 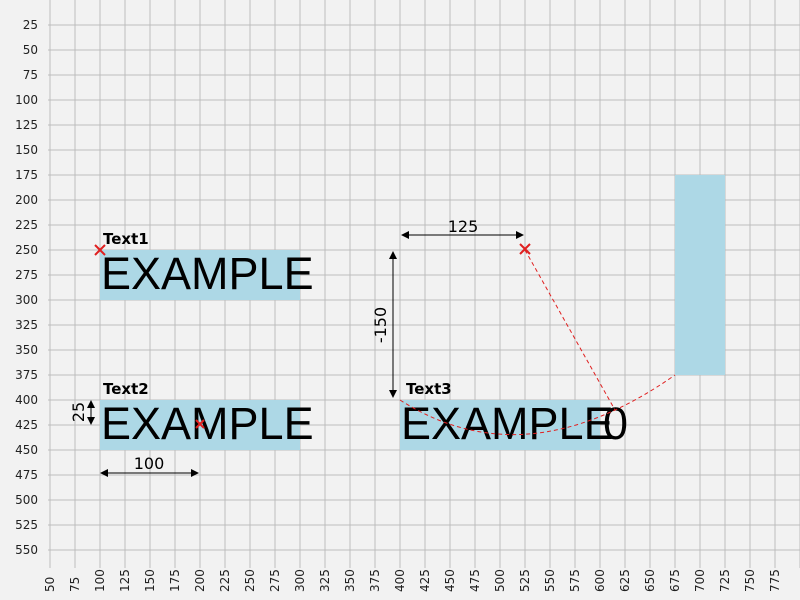 What do you see at coordinates (500, 425) in the screenshot?
I see `text3-highlight-box` at bounding box center [500, 425].